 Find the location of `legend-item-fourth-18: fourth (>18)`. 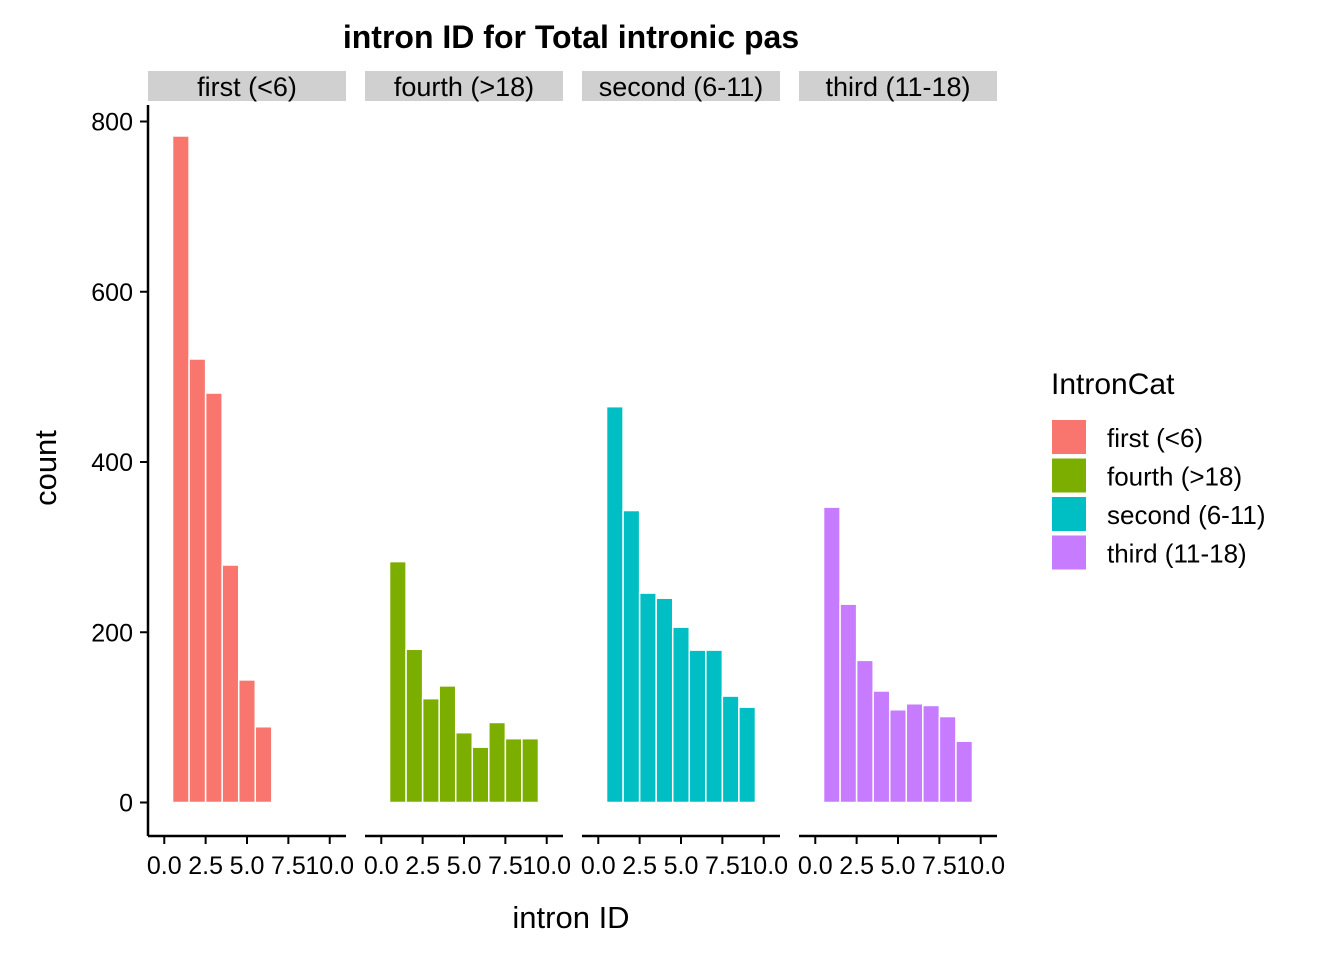

legend-item-fourth-18: fourth (>18) is located at coordinates (1147, 475).